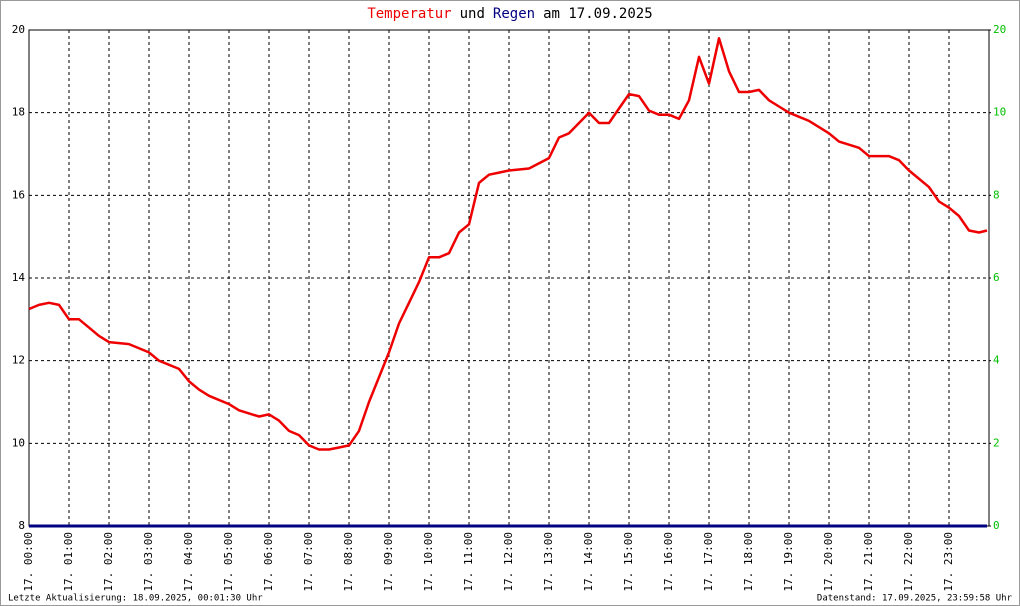 This screenshot has width=1020, height=606. I want to click on x-tick-label: 17. 19:00, so click(788, 562).